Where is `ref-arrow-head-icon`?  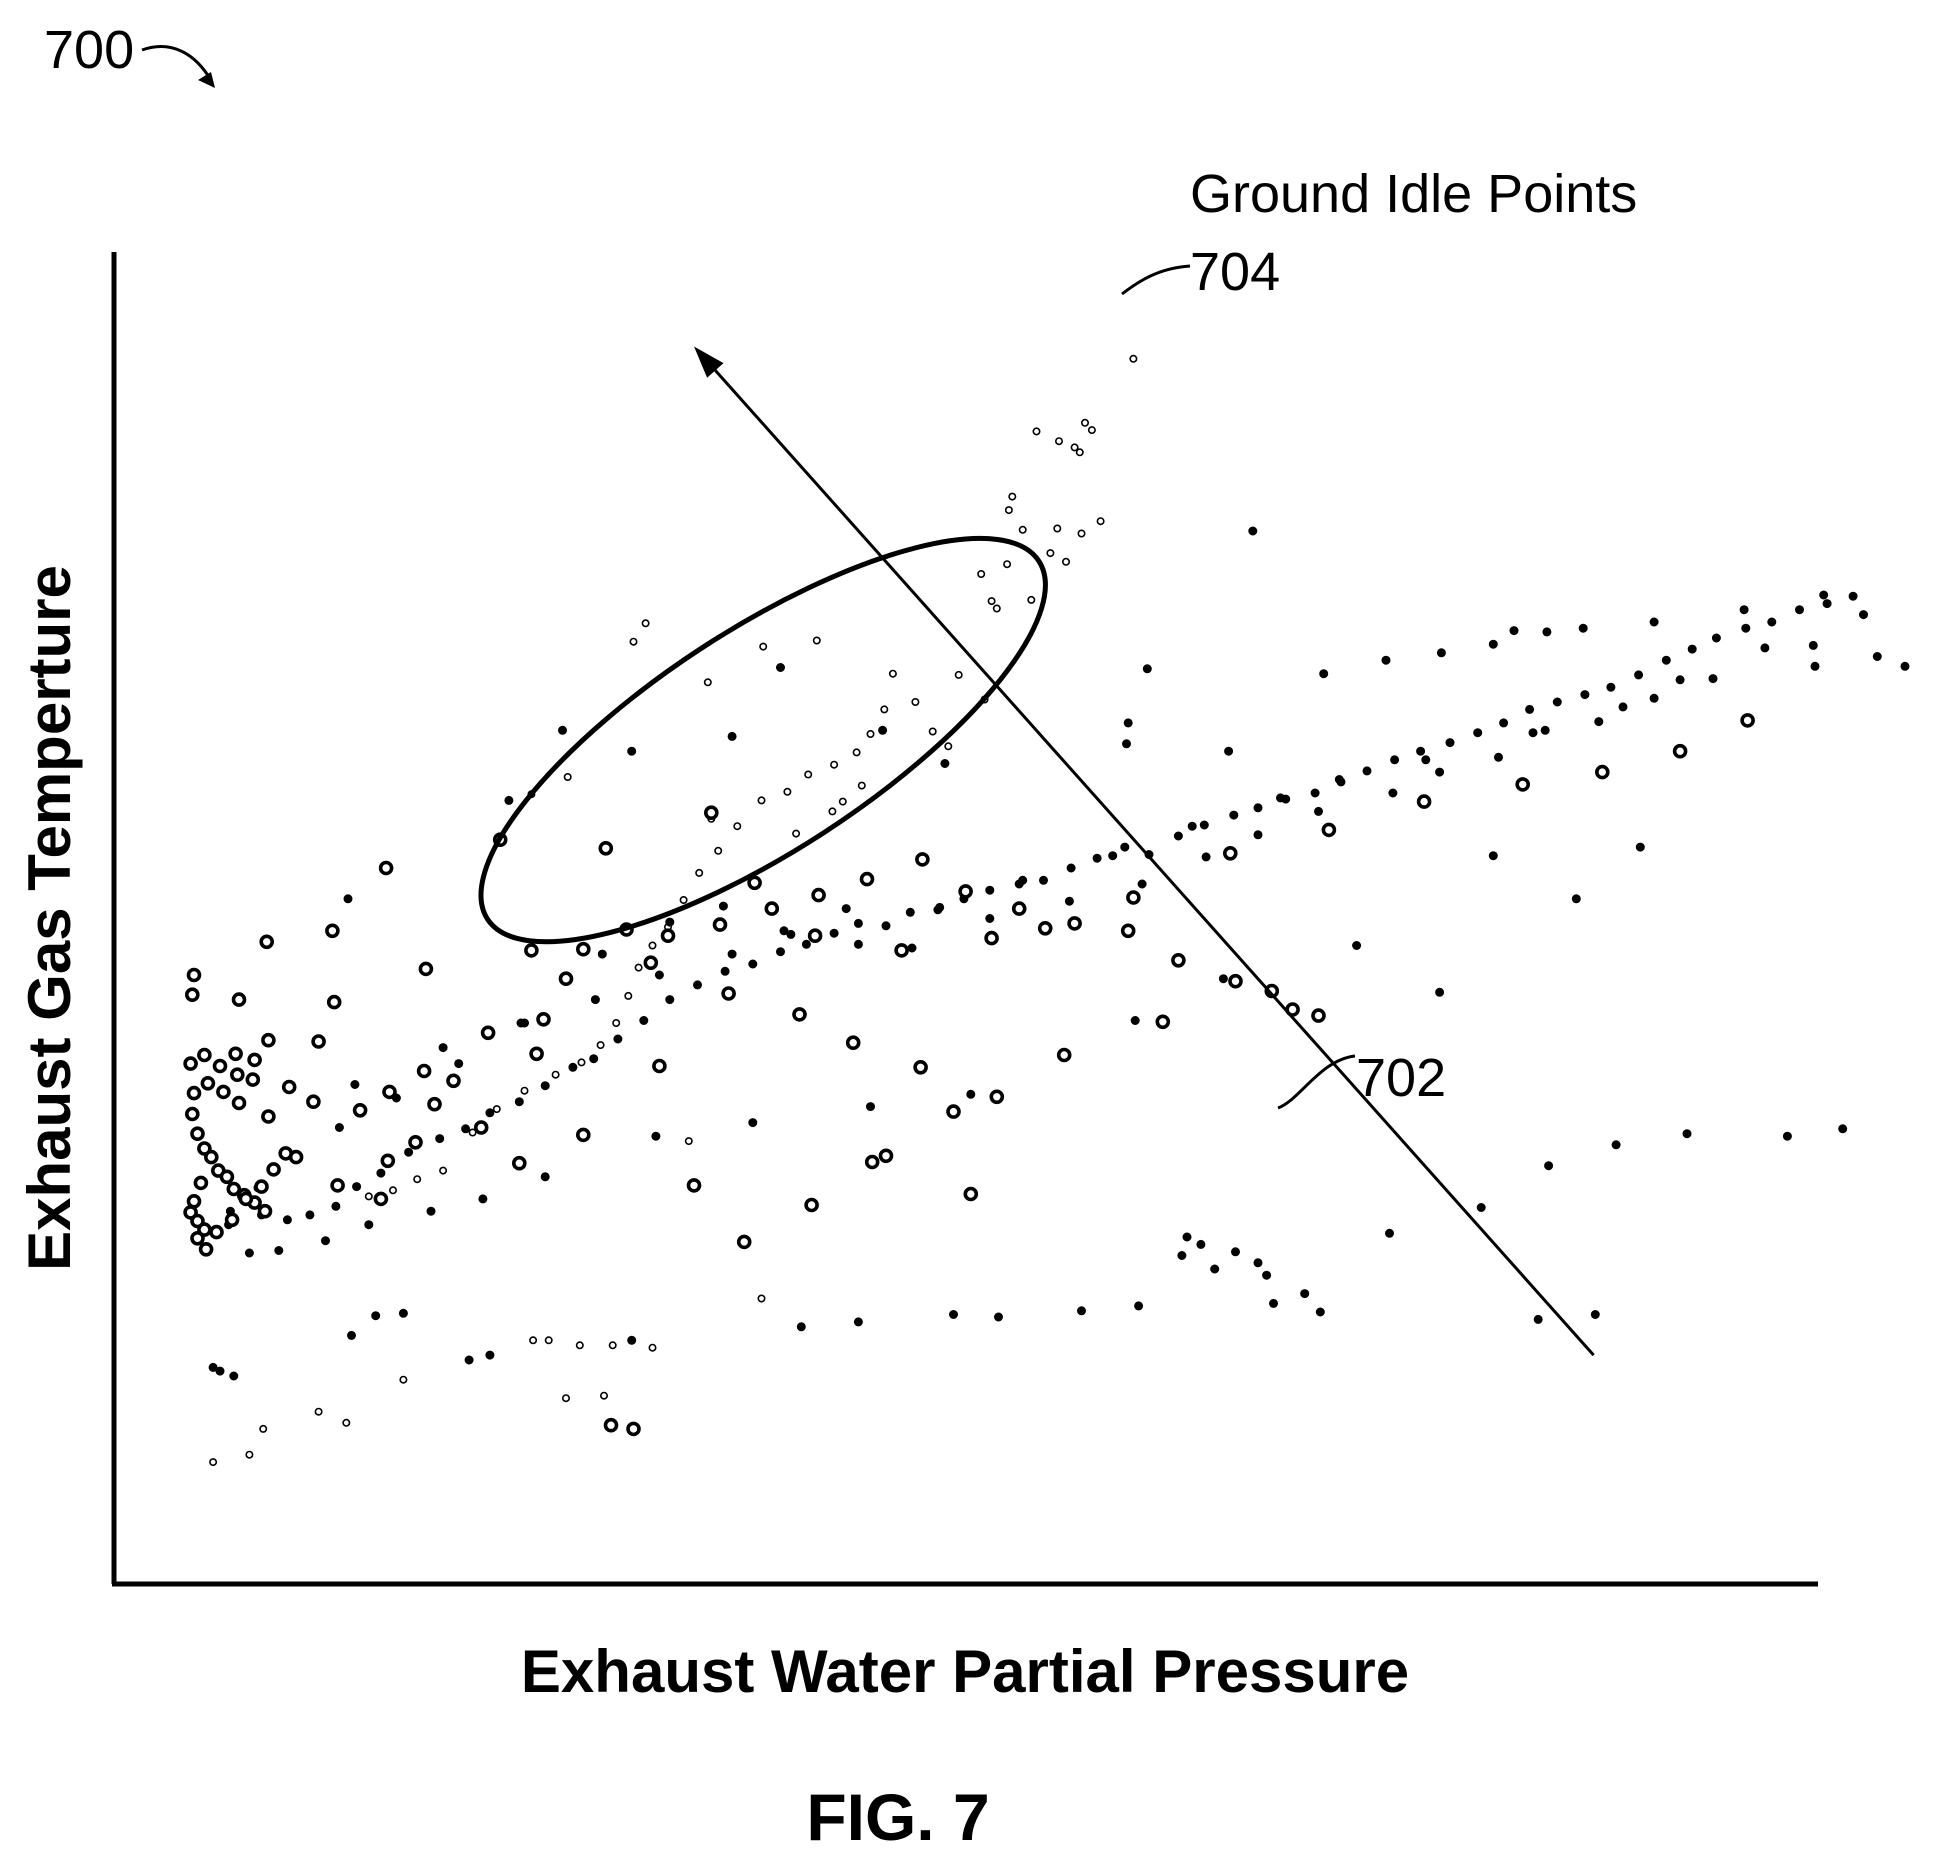
ref-arrow-head-icon is located at coordinates (206, 80).